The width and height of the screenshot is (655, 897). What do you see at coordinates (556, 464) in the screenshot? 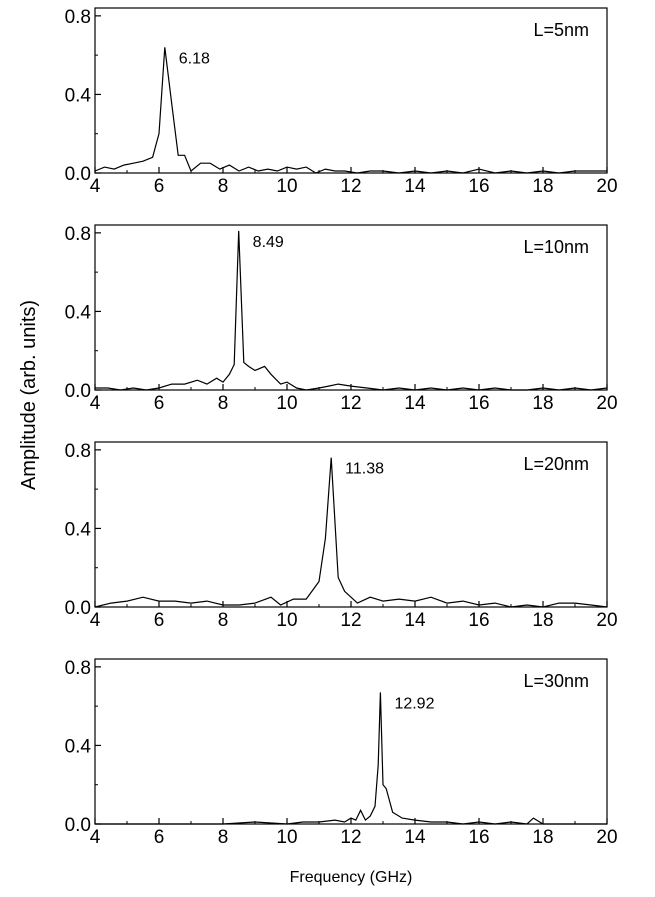
I see `panel-label: L=20nm` at bounding box center [556, 464].